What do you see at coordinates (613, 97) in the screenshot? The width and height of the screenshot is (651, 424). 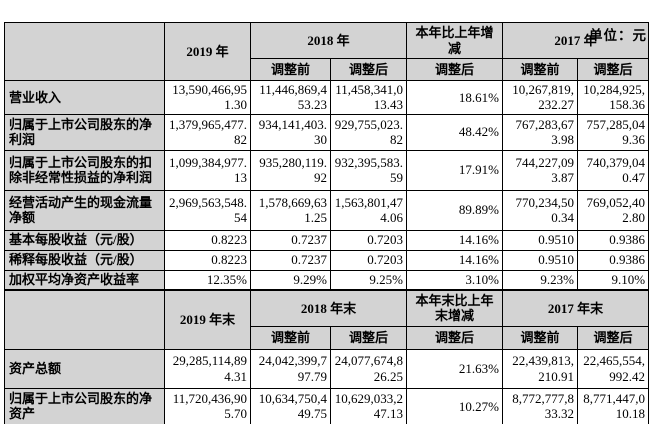 I see `value-2017-post: 10,284,925,158.36` at bounding box center [613, 97].